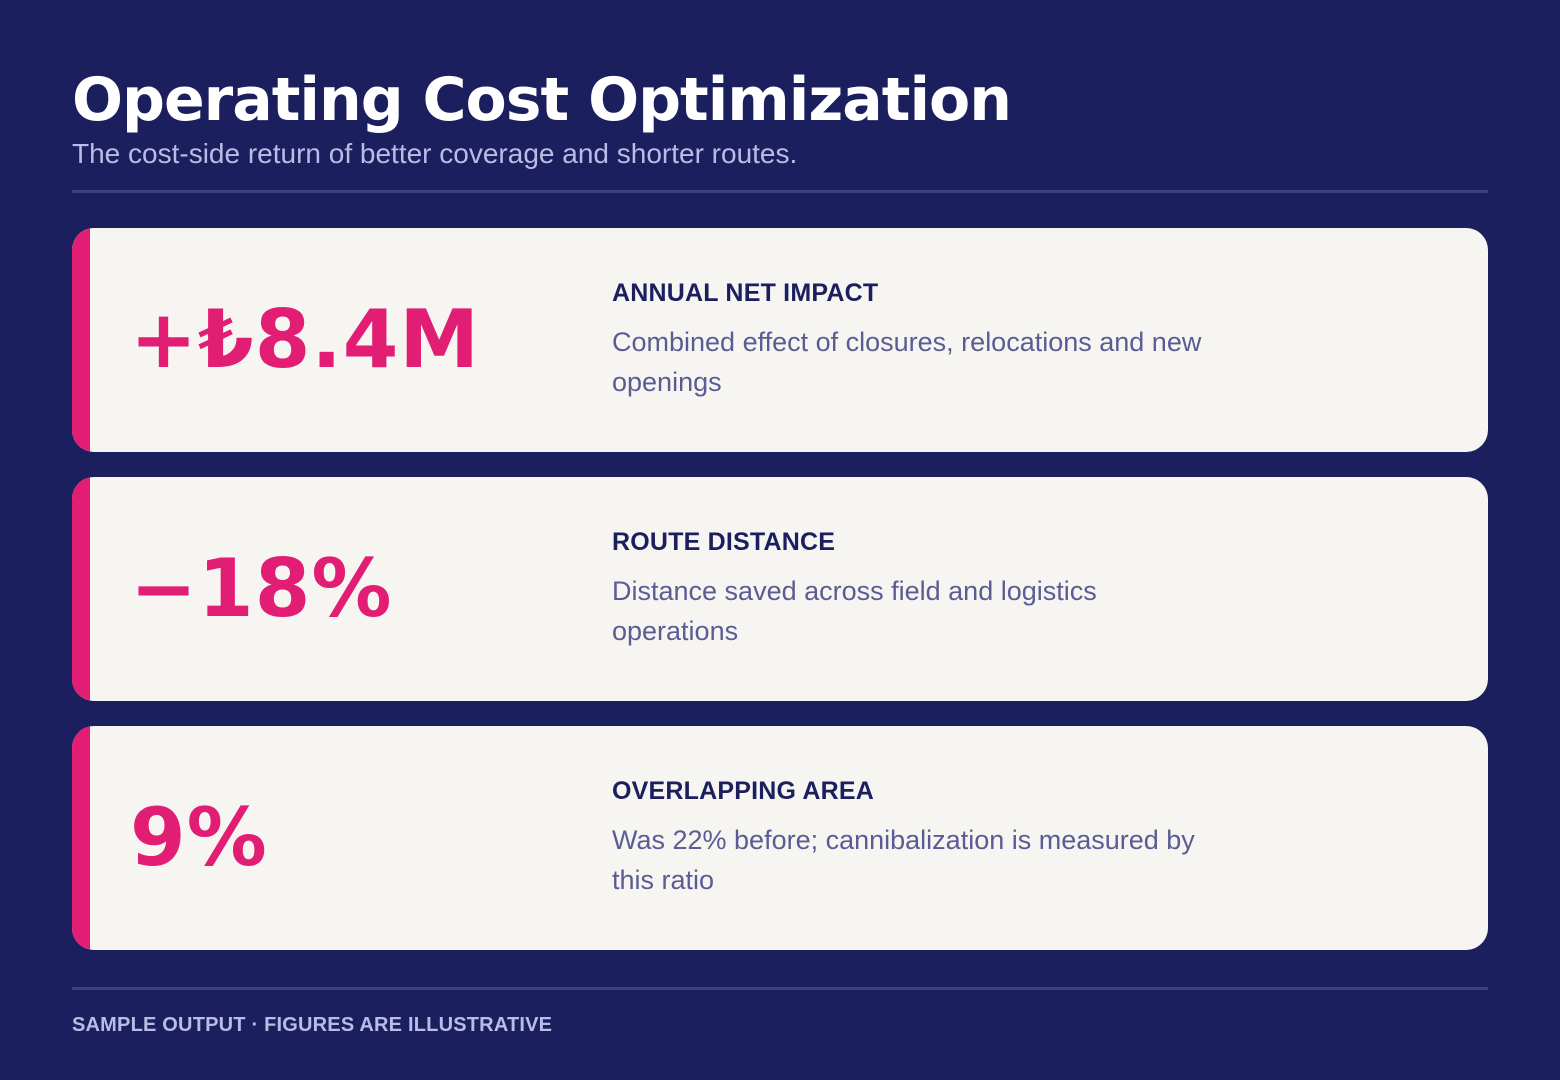 The width and height of the screenshot is (1560, 1080). What do you see at coordinates (745, 293) in the screenshot?
I see `metric-label: ANNUAL NET IMPACT` at bounding box center [745, 293].